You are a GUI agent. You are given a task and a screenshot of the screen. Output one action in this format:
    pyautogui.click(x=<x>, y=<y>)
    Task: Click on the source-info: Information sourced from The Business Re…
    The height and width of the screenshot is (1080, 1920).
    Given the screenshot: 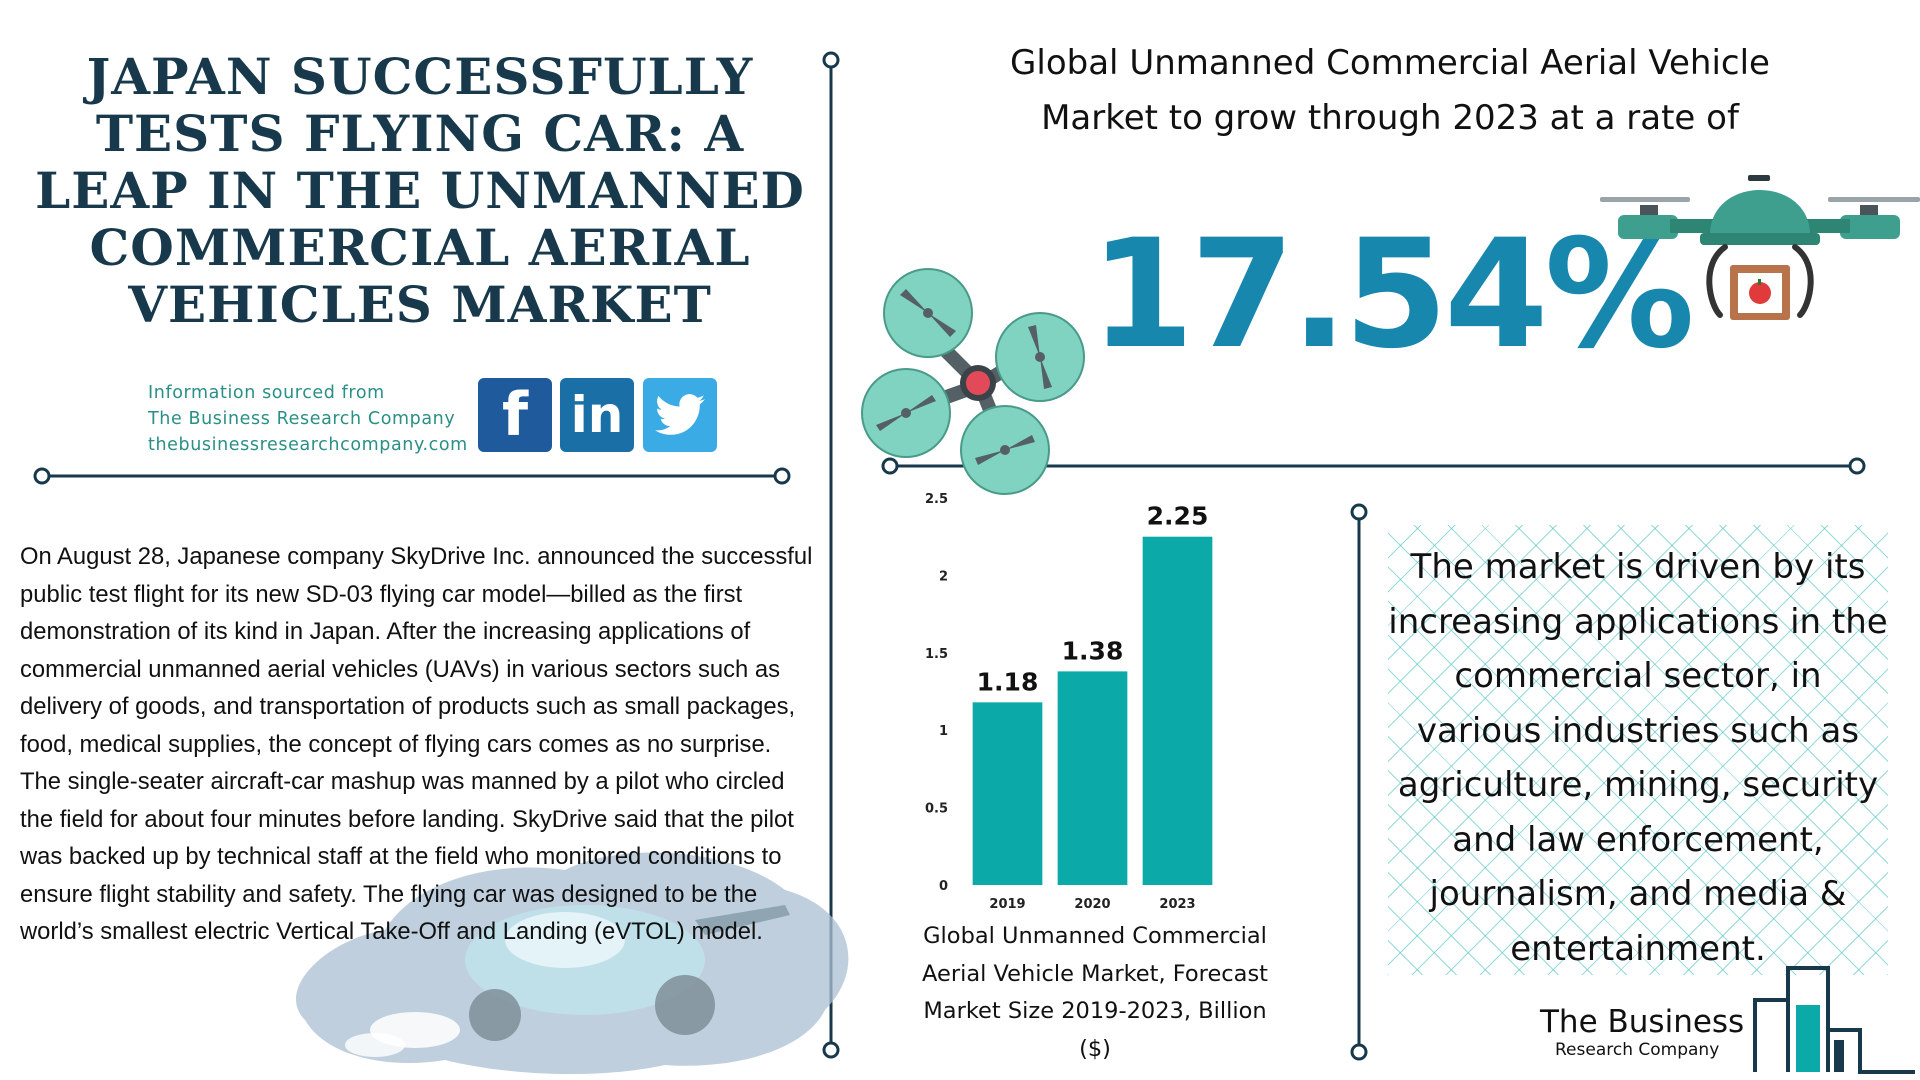 What is the action you would take?
    pyautogui.click(x=313, y=419)
    